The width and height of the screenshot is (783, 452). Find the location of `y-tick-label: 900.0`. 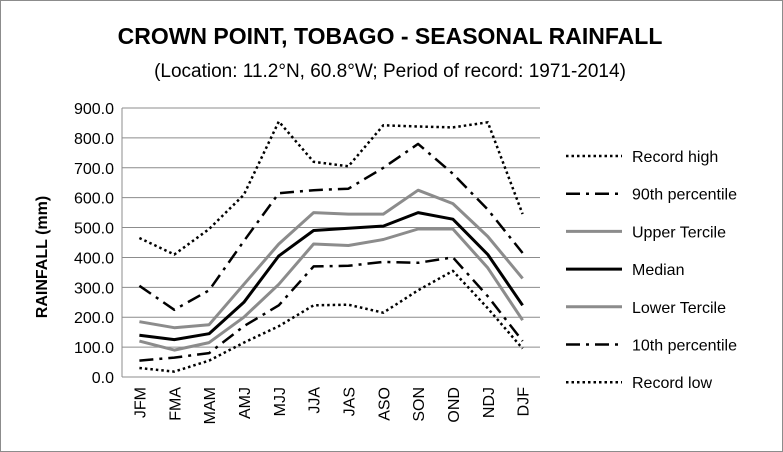

y-tick-label: 900.0 is located at coordinates (94, 109).